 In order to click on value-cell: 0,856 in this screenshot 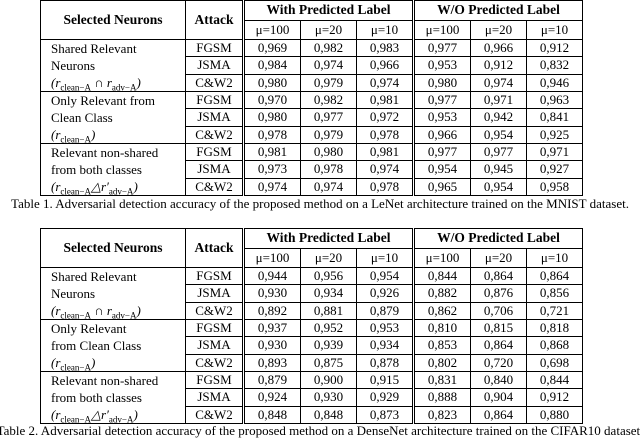, I will do `click(554, 293)`.